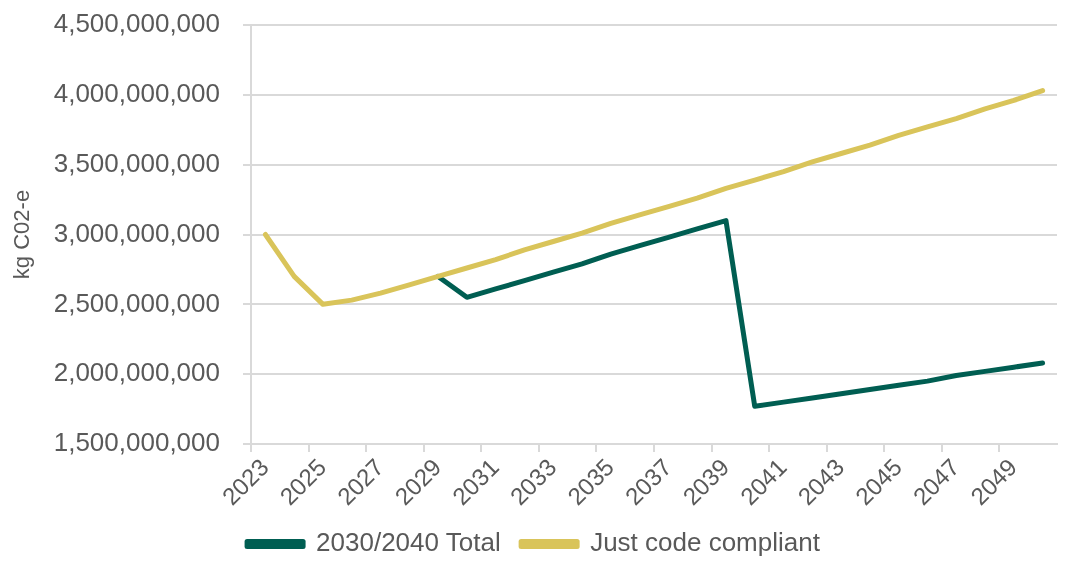 The width and height of the screenshot is (1065, 561). What do you see at coordinates (136, 302) in the screenshot?
I see `y-tick-label: 2,500,000,000` at bounding box center [136, 302].